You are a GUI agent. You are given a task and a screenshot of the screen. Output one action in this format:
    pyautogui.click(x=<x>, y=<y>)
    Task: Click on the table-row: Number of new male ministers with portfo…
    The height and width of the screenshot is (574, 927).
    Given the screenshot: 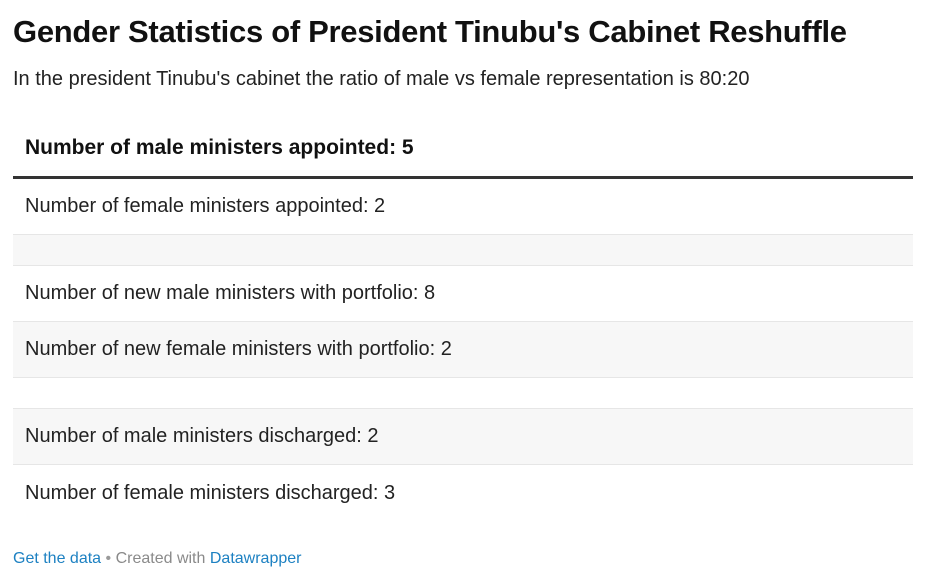 What is the action you would take?
    pyautogui.click(x=463, y=294)
    